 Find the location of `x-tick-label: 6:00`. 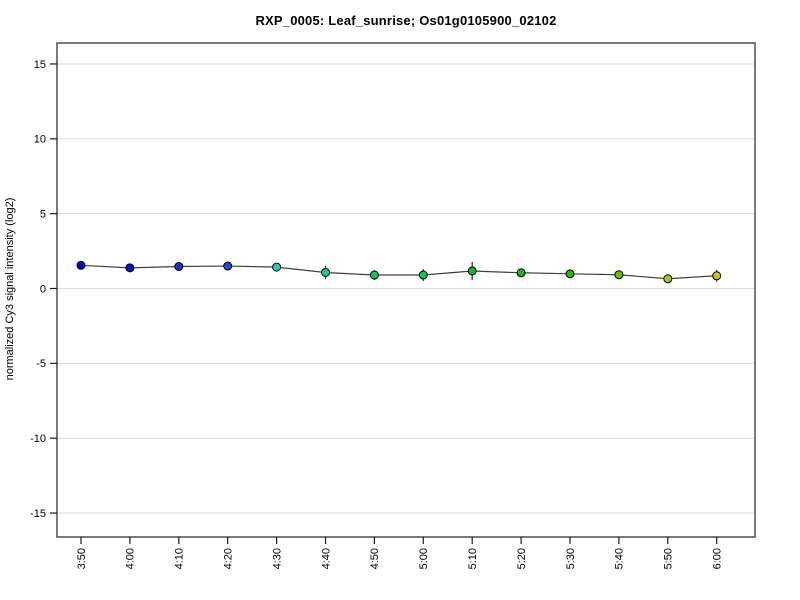

x-tick-label: 6:00 is located at coordinates (718, 558).